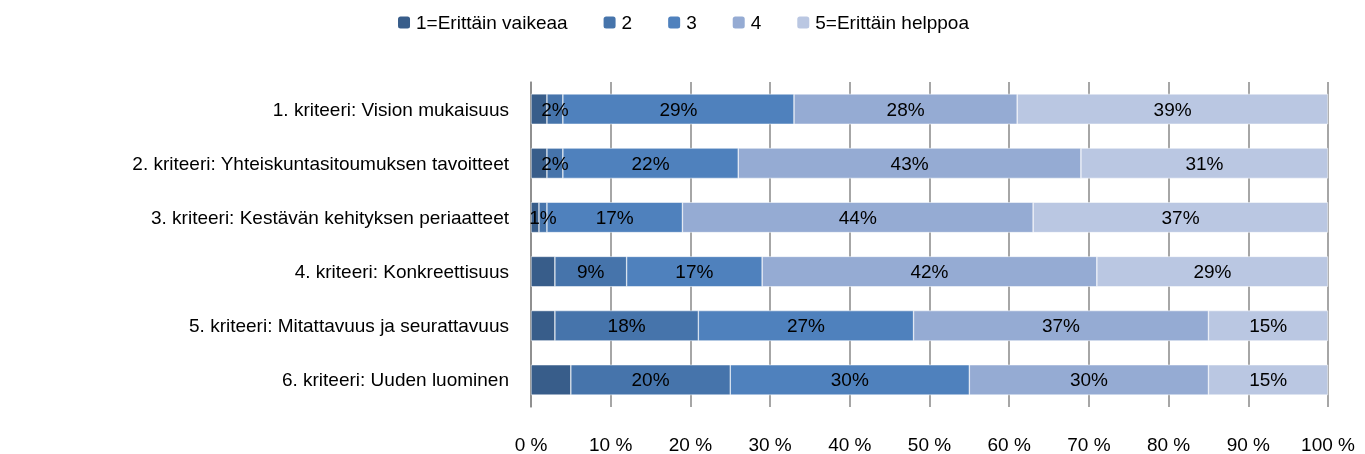 The image size is (1365, 454). Describe the element at coordinates (929, 272) in the screenshot. I see `data-label: 42%` at that location.